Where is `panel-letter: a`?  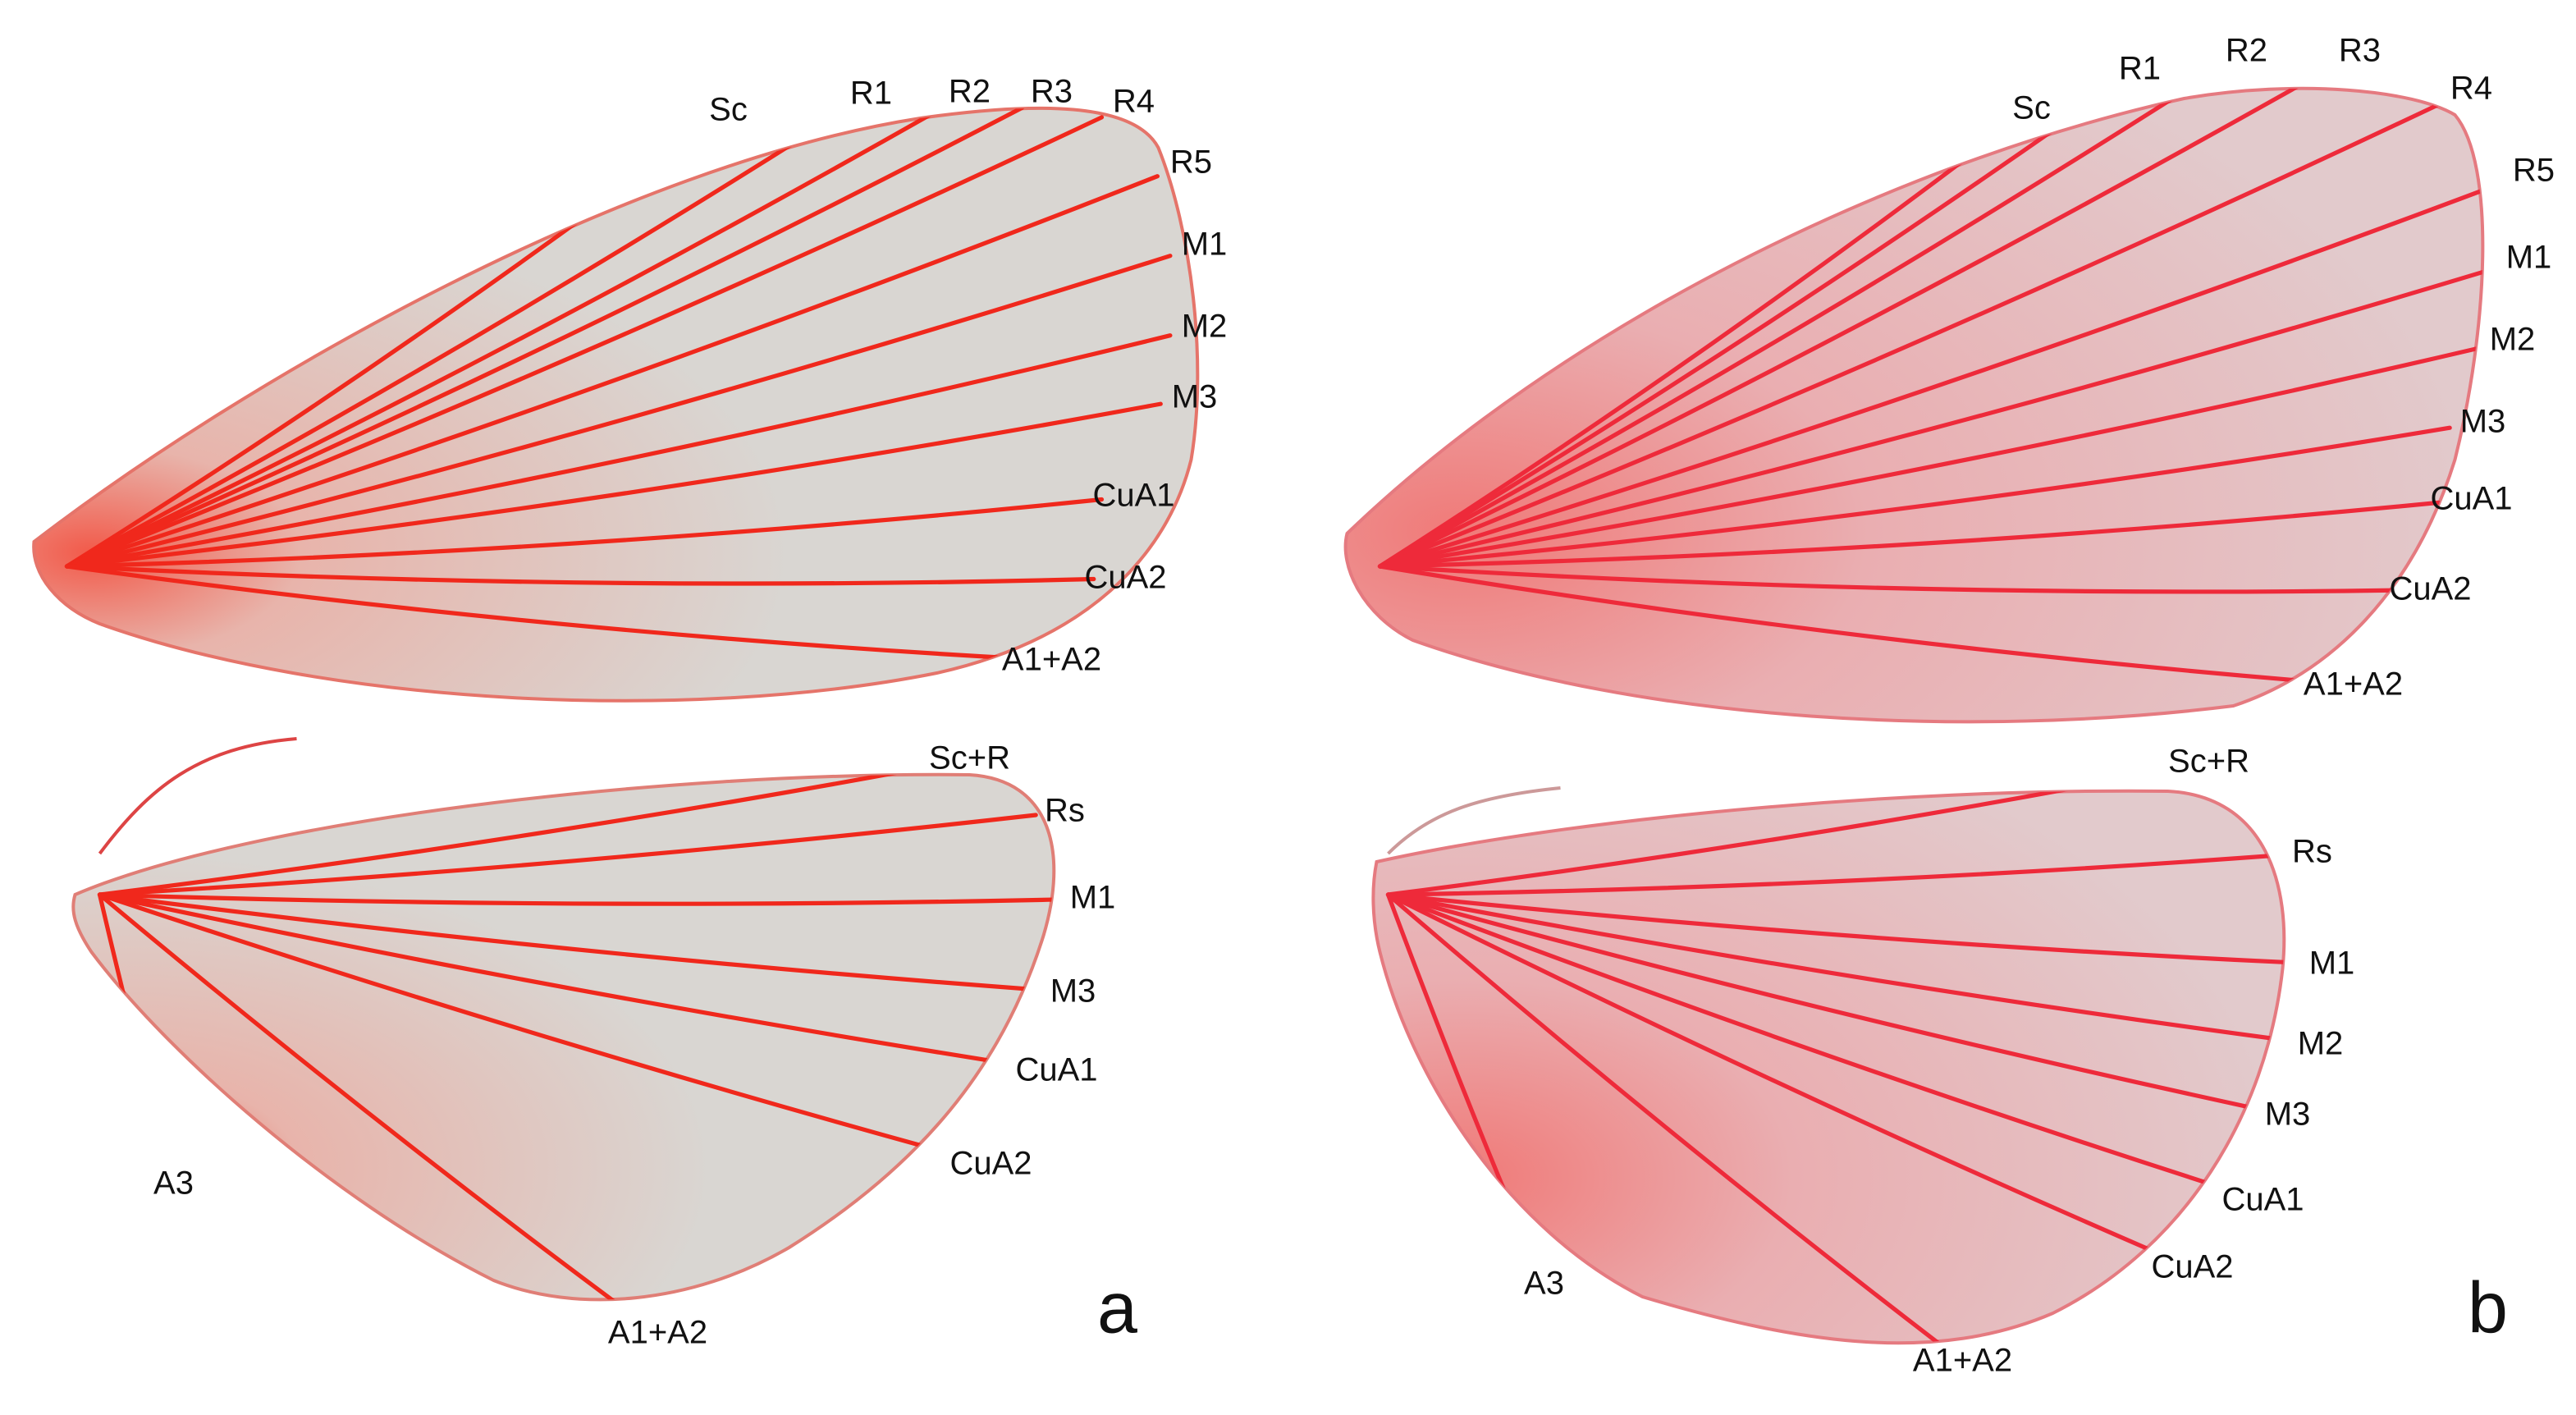 panel-letter: a is located at coordinates (1117, 1307).